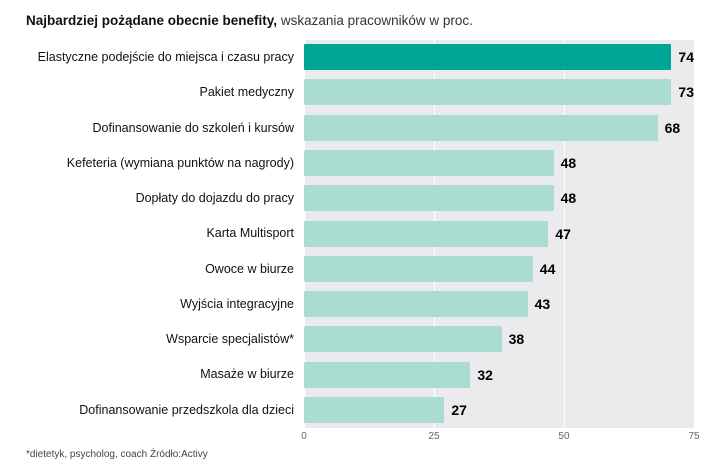 This screenshot has height=468, width=720. I want to click on category-label: Pakiet medyczny, so click(246, 92).